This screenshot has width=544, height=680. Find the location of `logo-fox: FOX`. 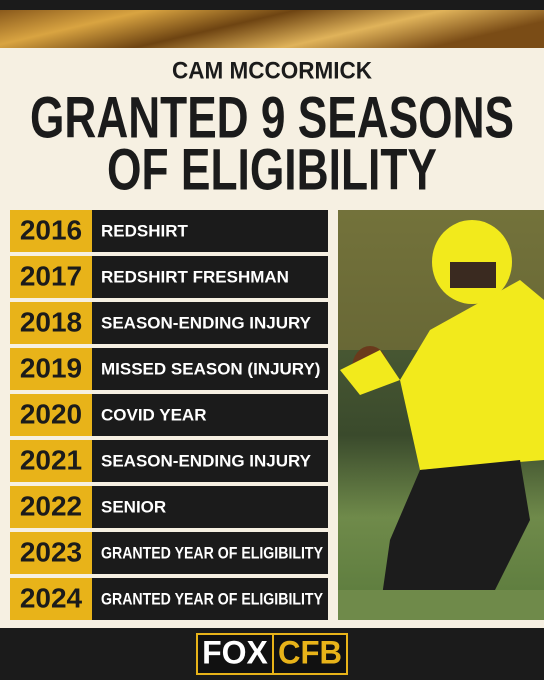

logo-fox: FOX is located at coordinates (235, 652).